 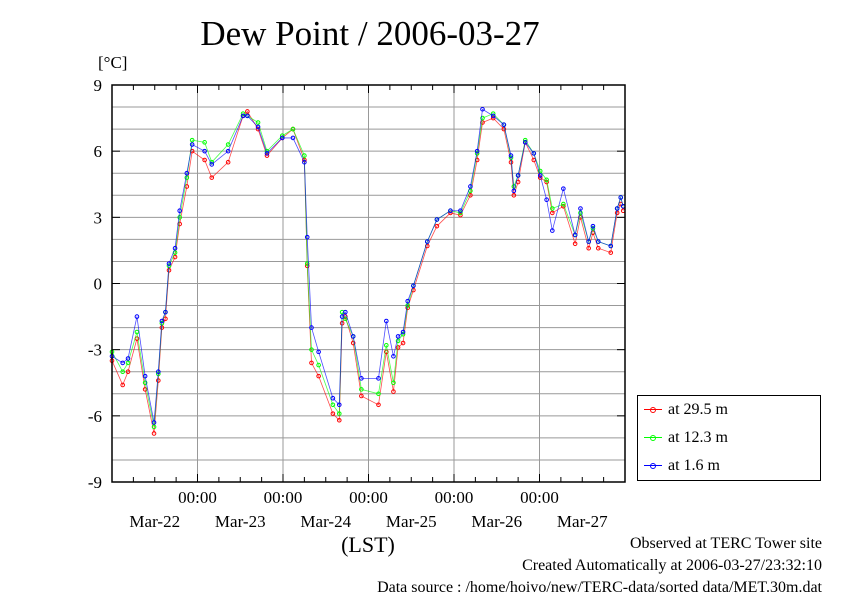 I want to click on y-tick-label: -6, so click(x=95, y=416).